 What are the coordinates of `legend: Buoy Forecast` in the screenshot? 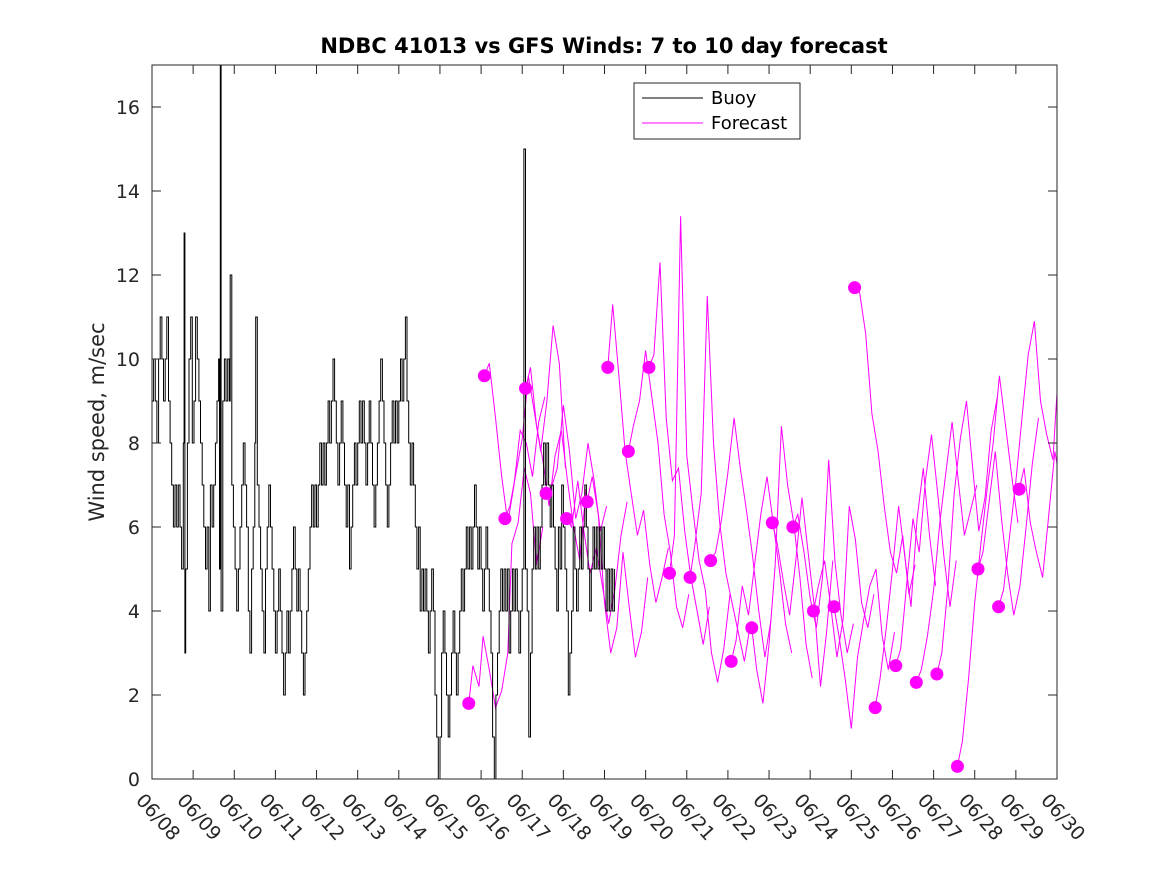 It's located at (717, 111).